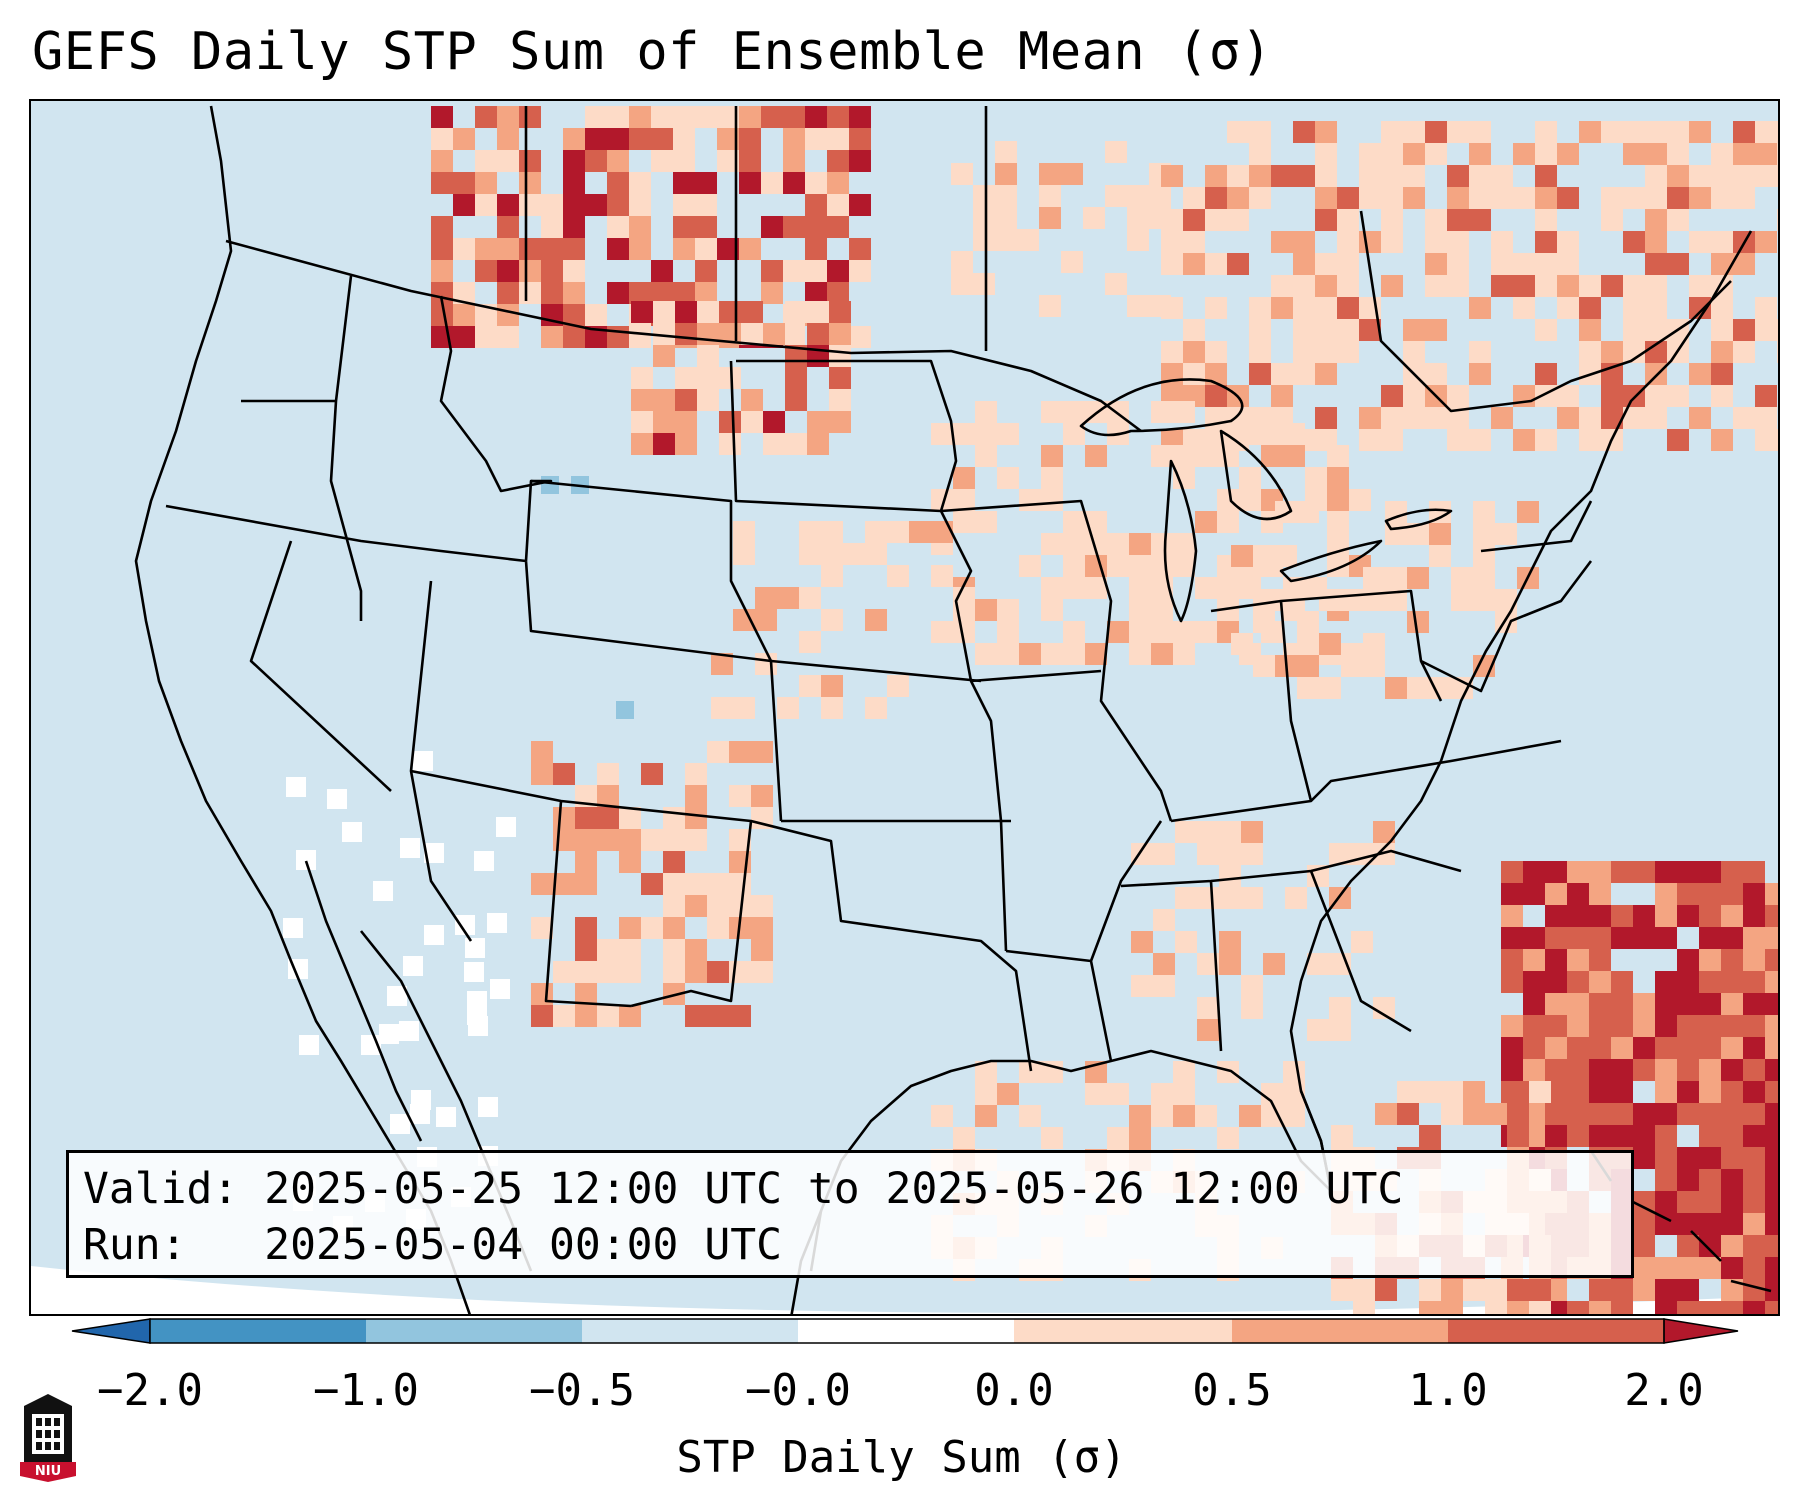 The height and width of the screenshot is (1506, 1803). Describe the element at coordinates (1701, 1331) in the screenshot. I see `colorbar-extend-max` at that location.